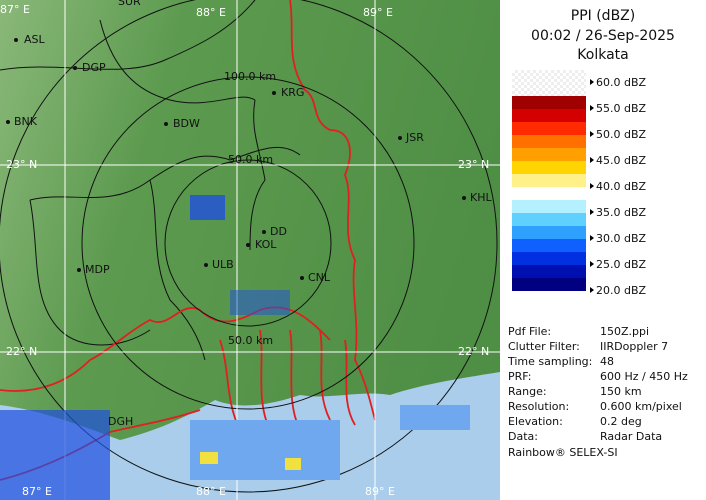  I want to click on info-value: 600 Hz / 450 Hz, so click(644, 376).